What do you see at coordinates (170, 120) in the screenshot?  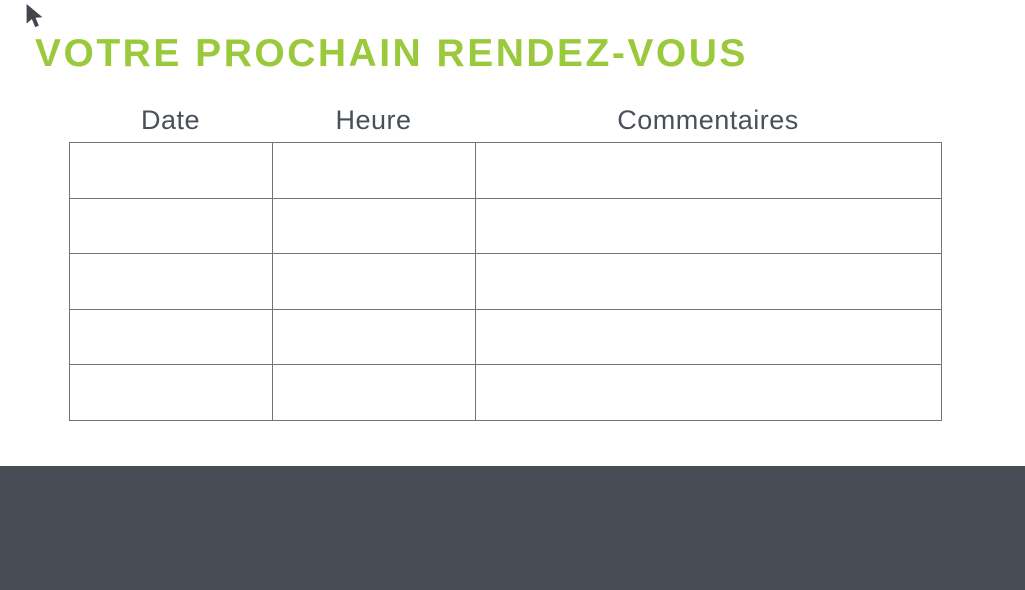 I see `column-header-date: Date` at bounding box center [170, 120].